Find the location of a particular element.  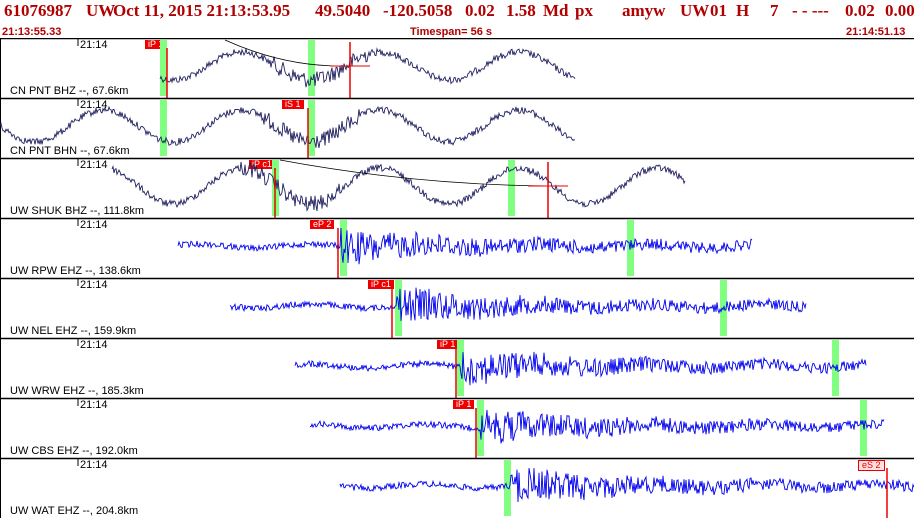

event-rms: 0.02 is located at coordinates (860, 10).